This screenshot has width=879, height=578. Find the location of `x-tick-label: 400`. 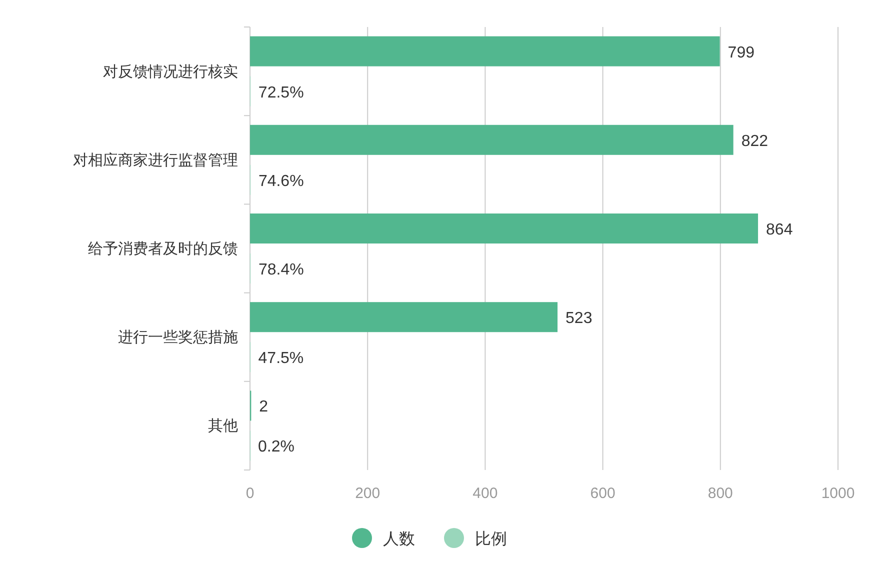

x-tick-label: 400 is located at coordinates (485, 493).